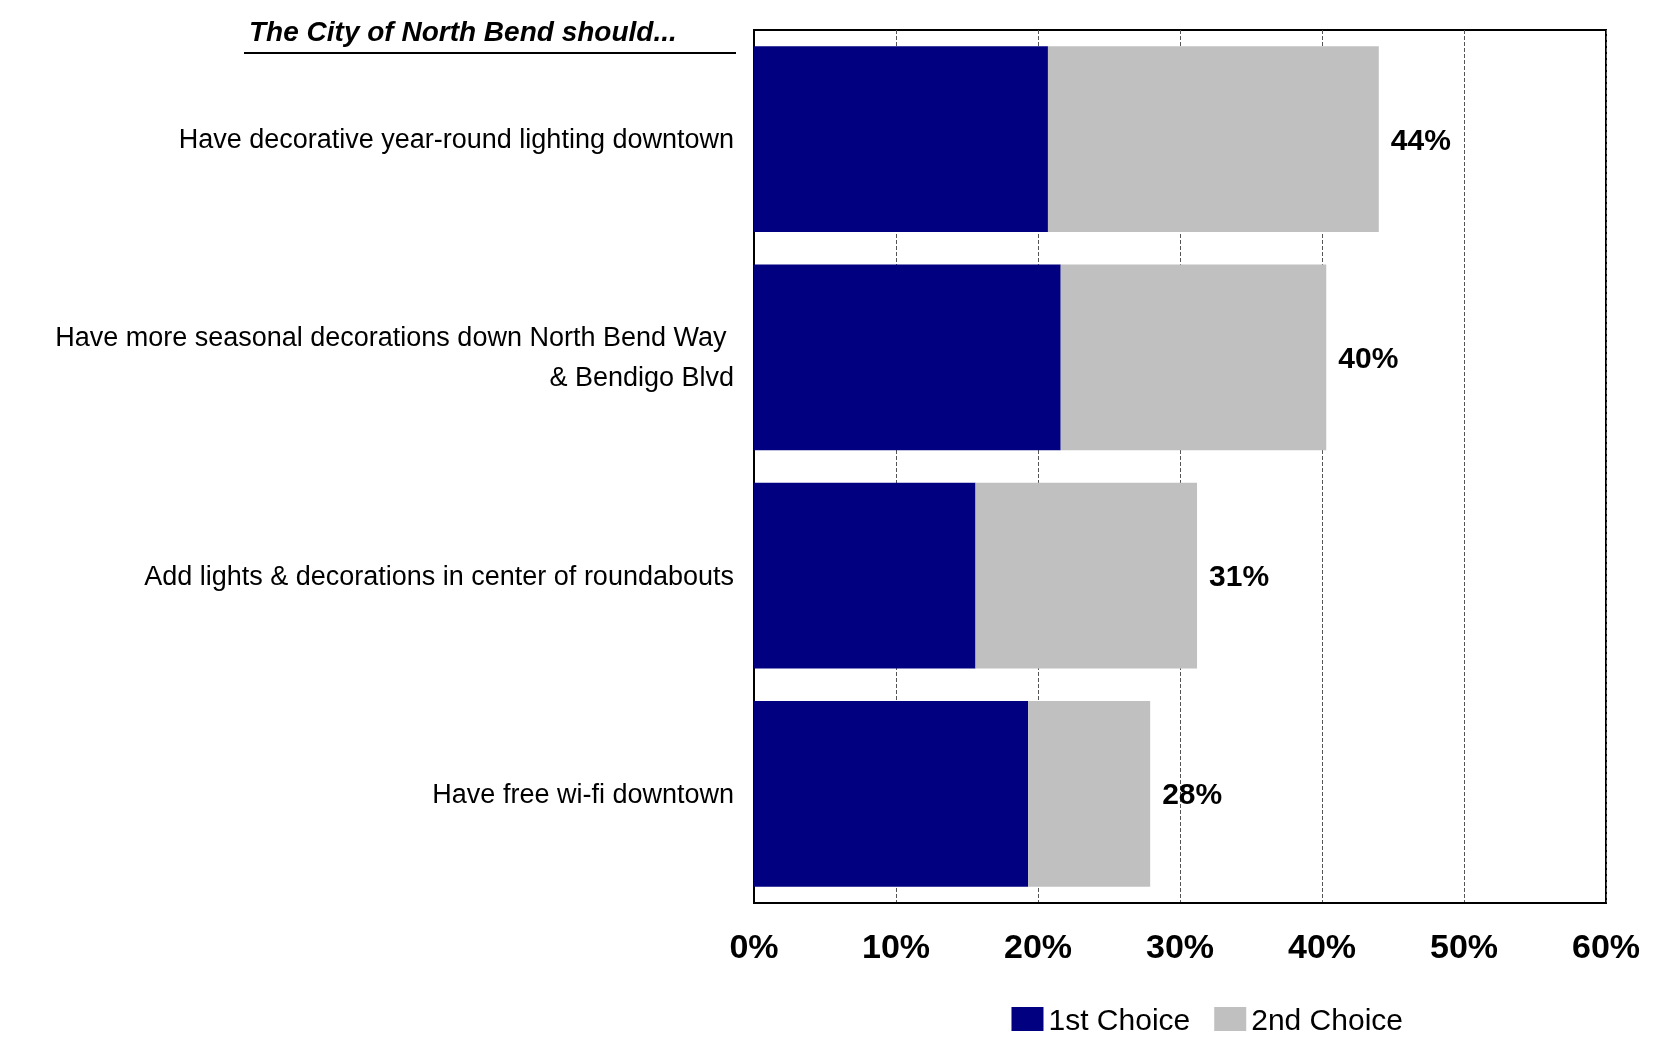 This screenshot has height=1055, width=1669. Describe the element at coordinates (896, 946) in the screenshot. I see `x-tick-label: 10%` at that location.